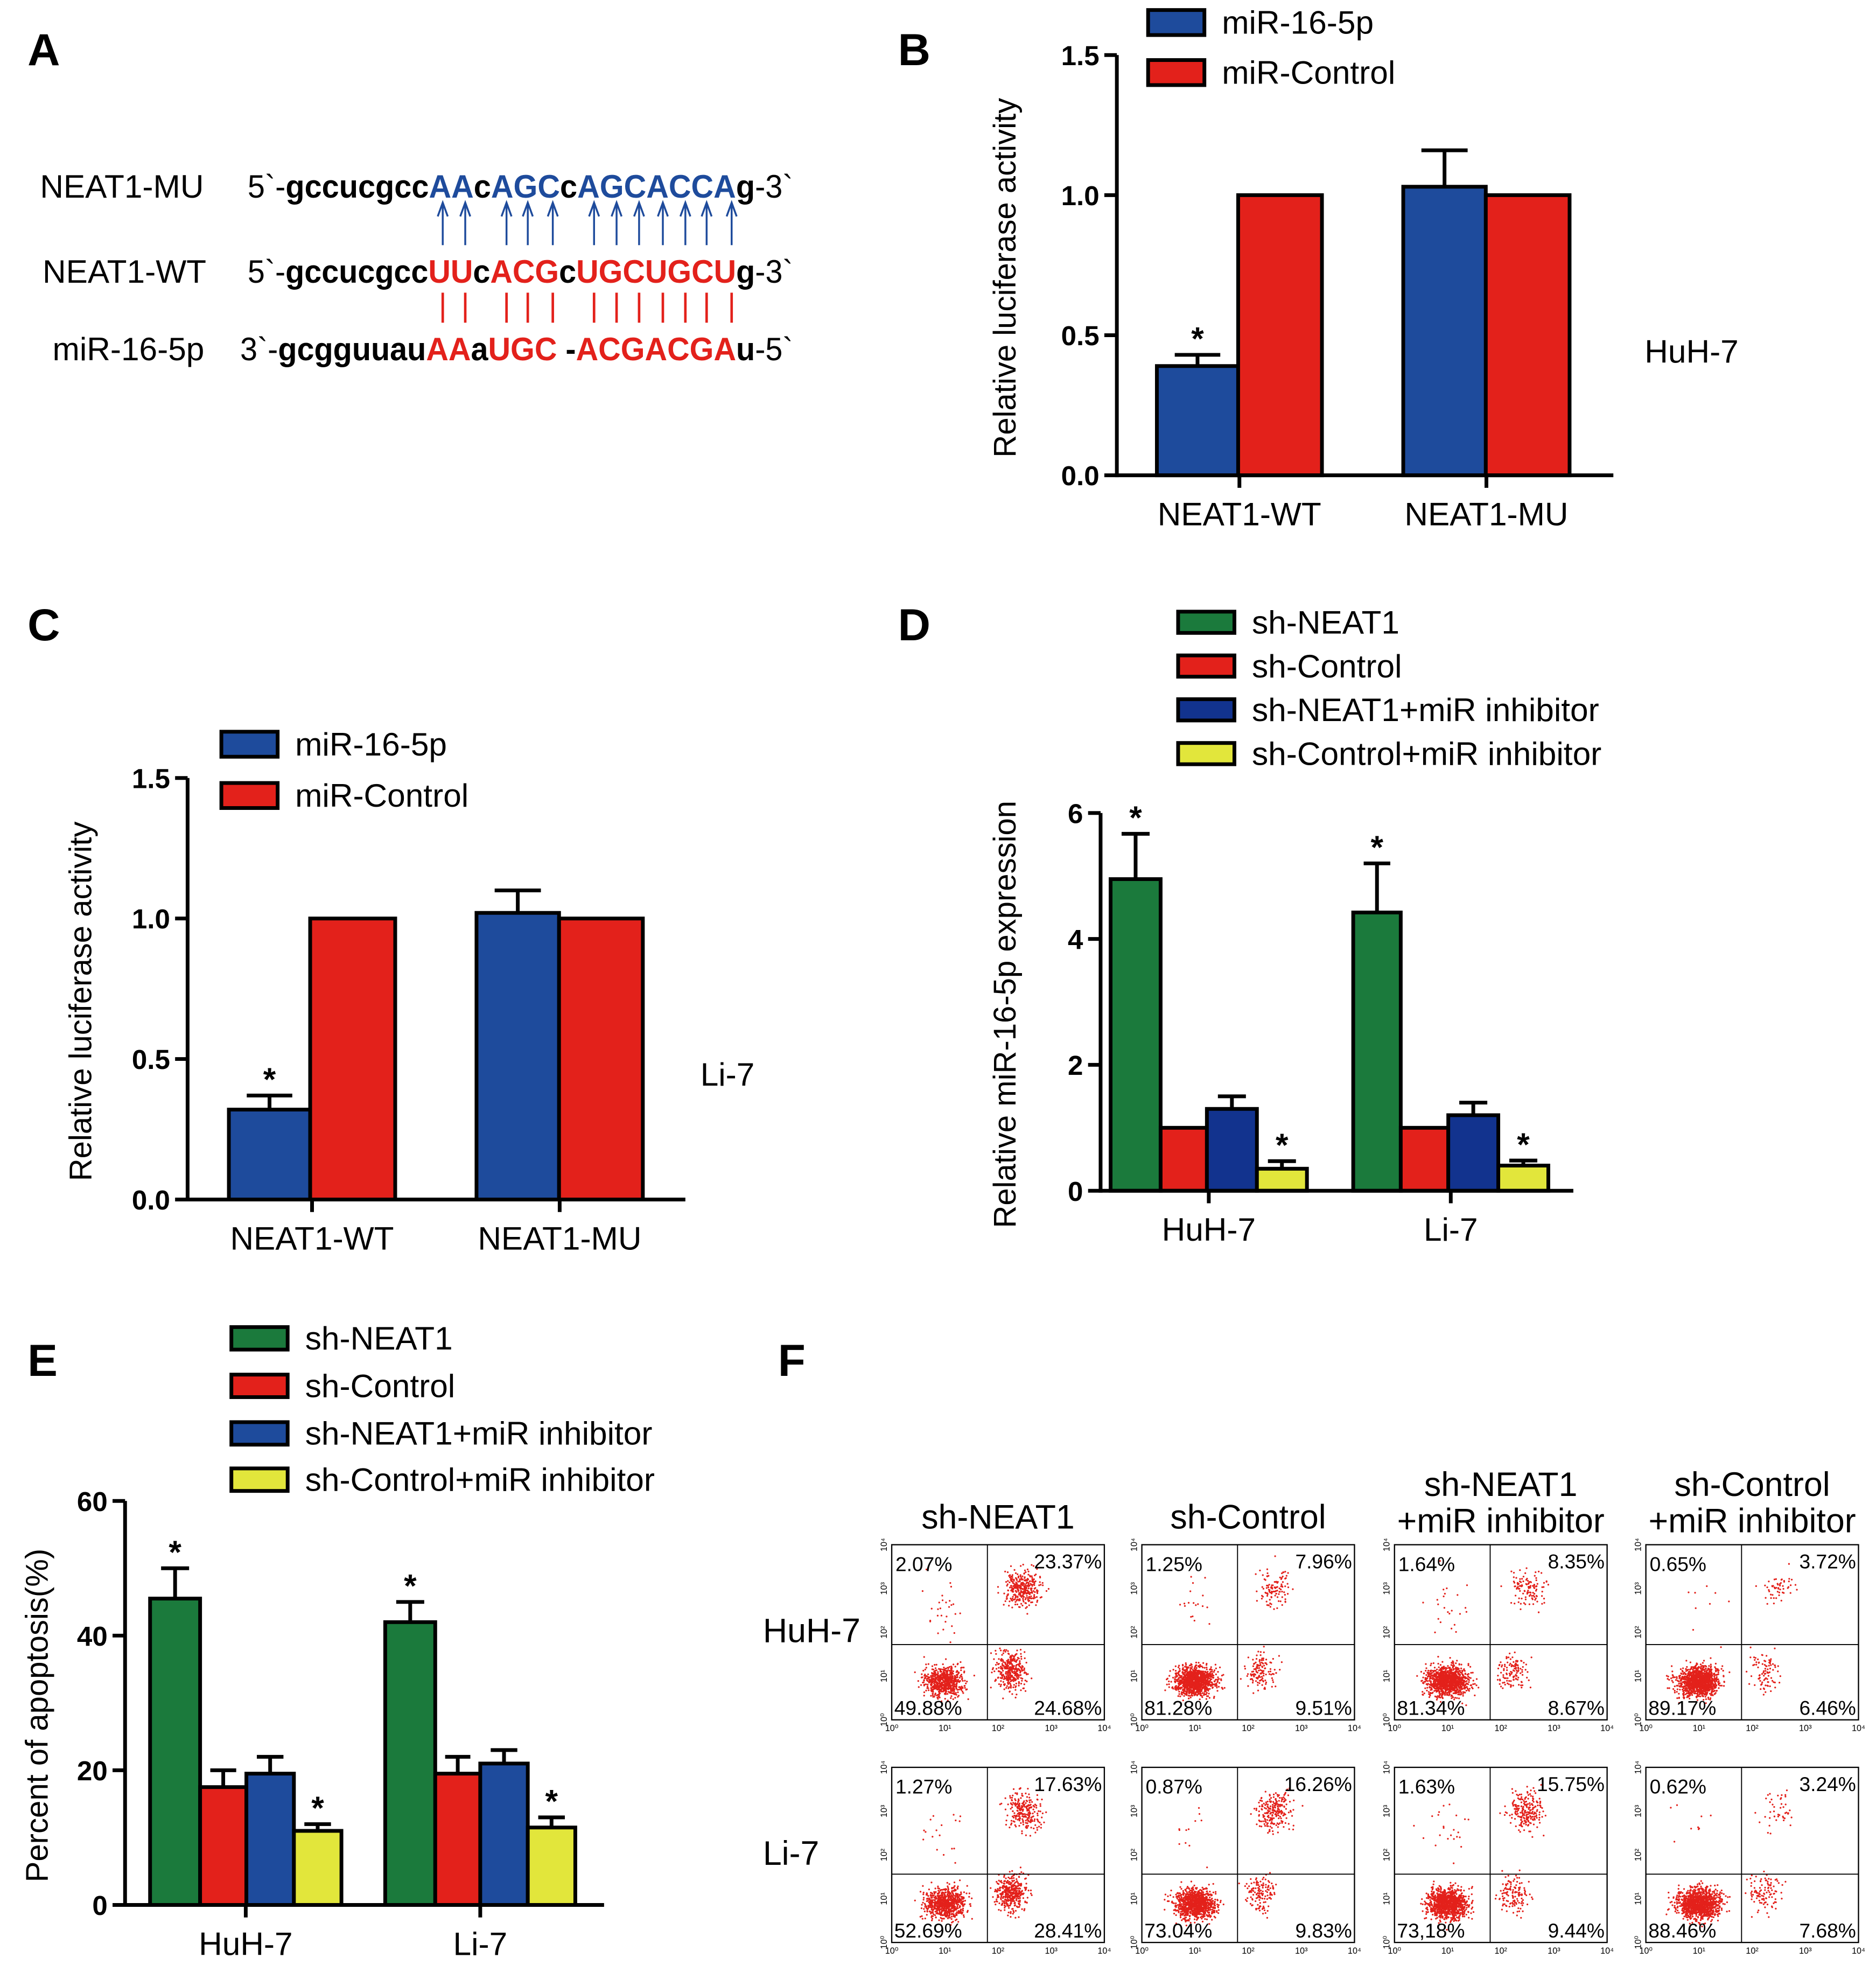 The image size is (1876, 1965). I want to click on flow-y-tick-label: 10³, so click(1134, 1588).